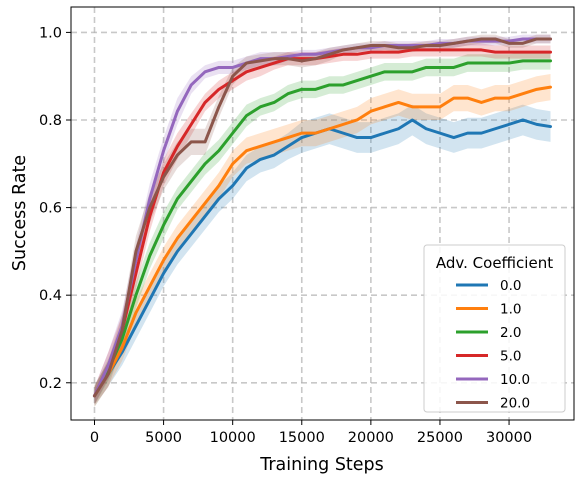 The width and height of the screenshot is (583, 483). What do you see at coordinates (510, 333) in the screenshot?
I see `legend-label: 2.0` at bounding box center [510, 333].